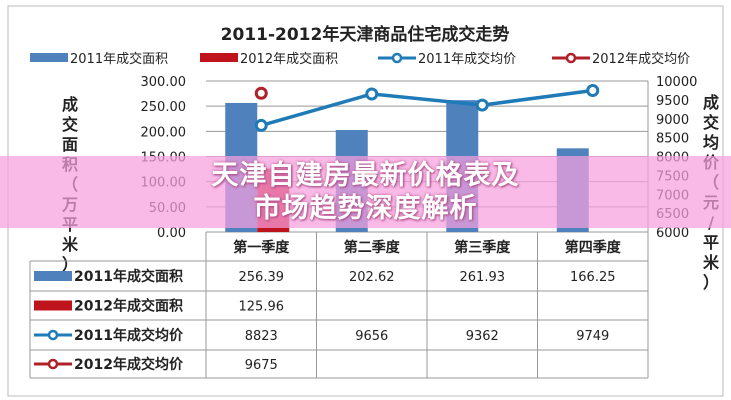 The image size is (731, 400). Describe the element at coordinates (593, 277) in the screenshot. I see `table-cell: 166.25` at that location.